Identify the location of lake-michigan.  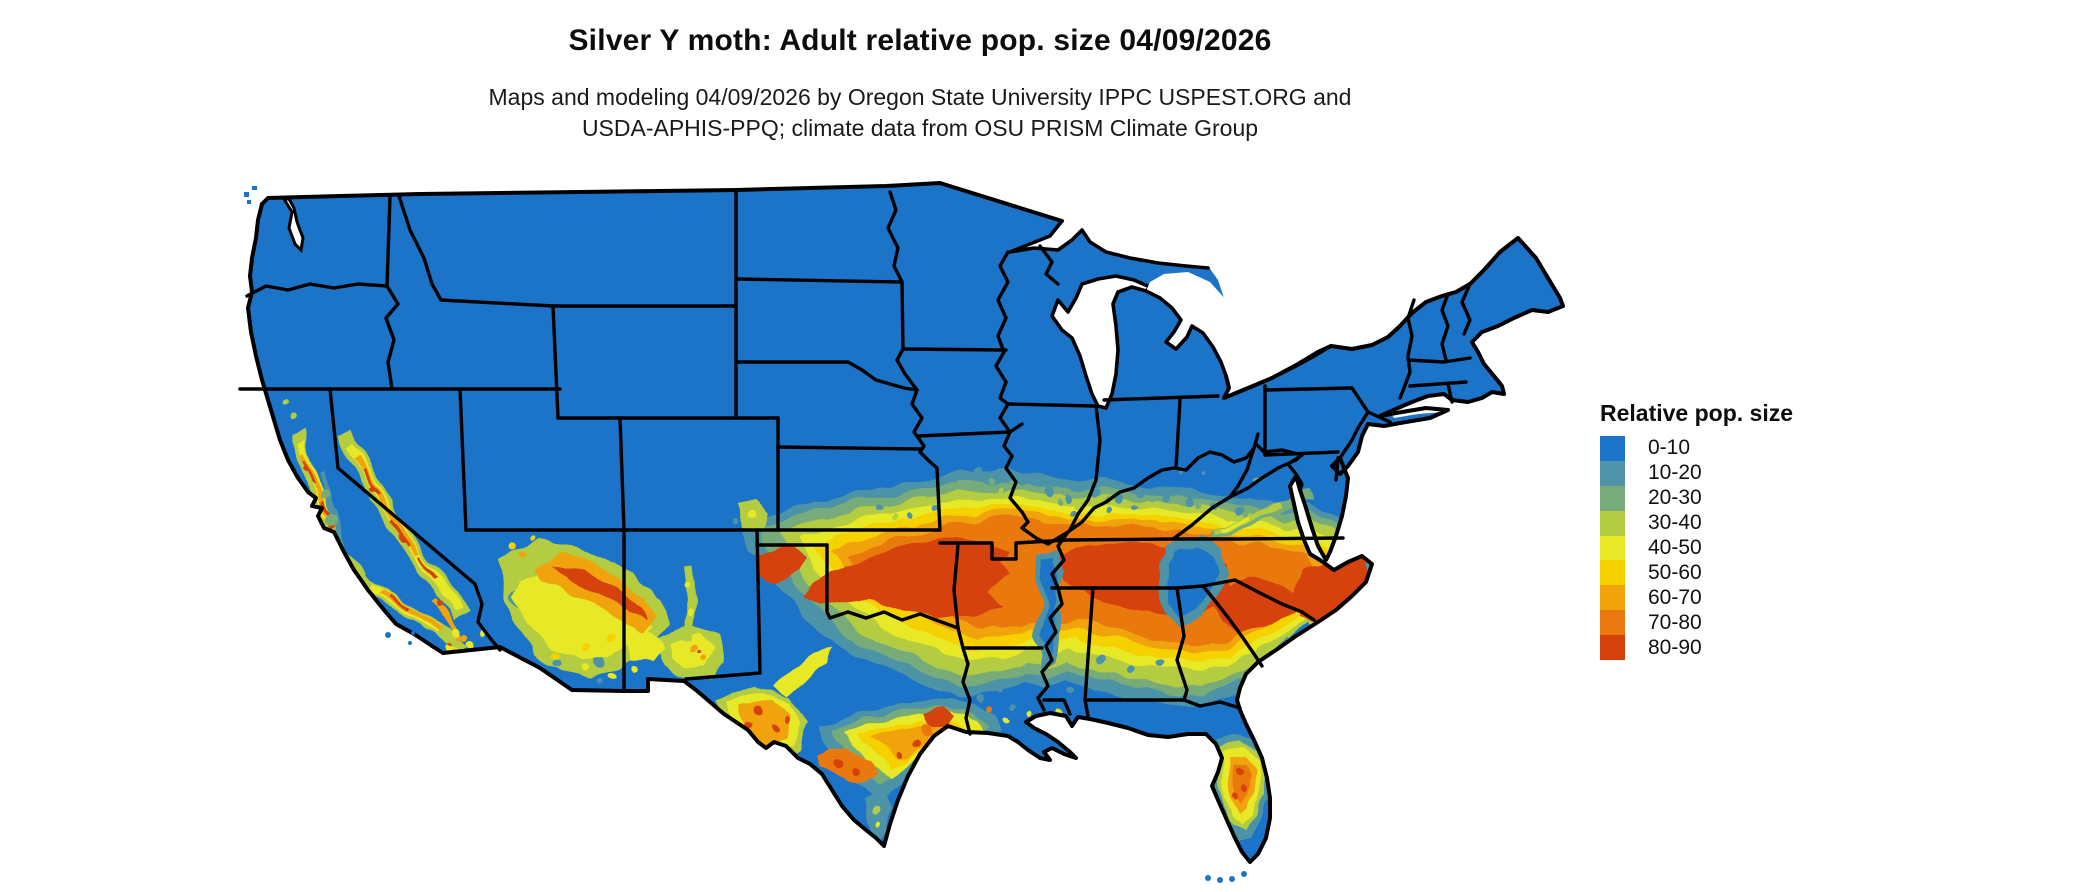
(1101, 342).